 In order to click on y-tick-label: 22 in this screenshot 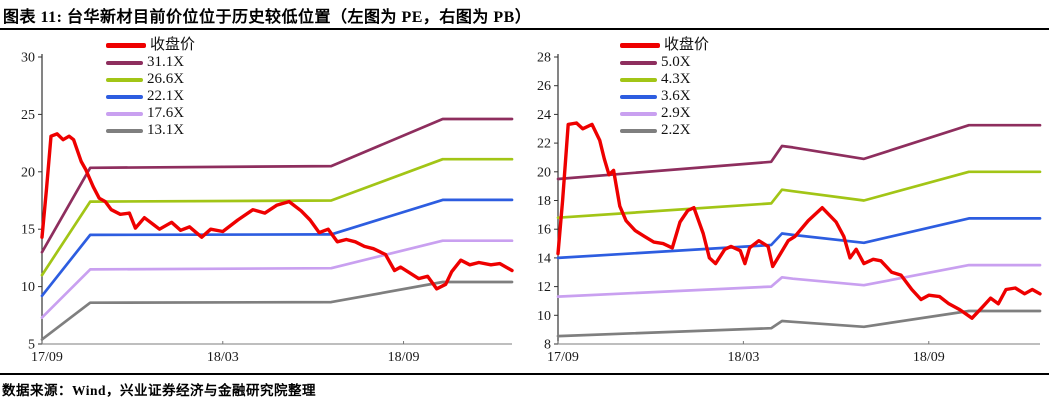, I will do `click(544, 144)`.